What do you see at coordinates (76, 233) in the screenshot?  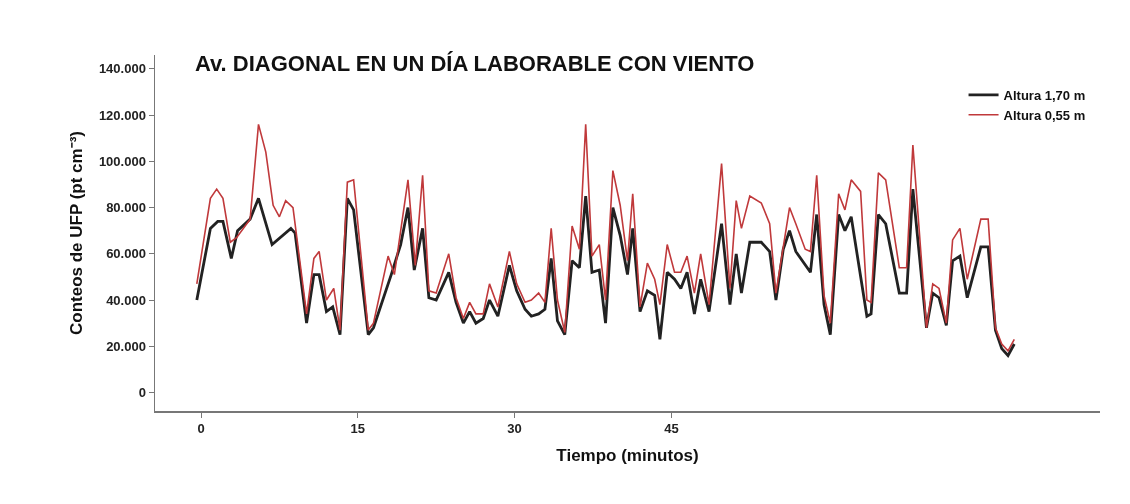 I see `y-axis-title: Conteos de UFP (pt cm⁻³)` at bounding box center [76, 233].